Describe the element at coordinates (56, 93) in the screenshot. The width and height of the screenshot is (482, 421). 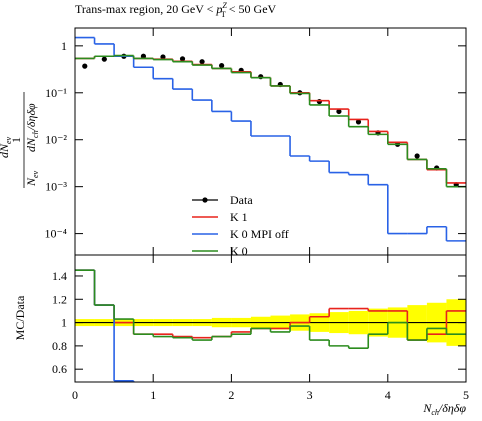
I see `y-tick-label: 10⁻¹` at that location.